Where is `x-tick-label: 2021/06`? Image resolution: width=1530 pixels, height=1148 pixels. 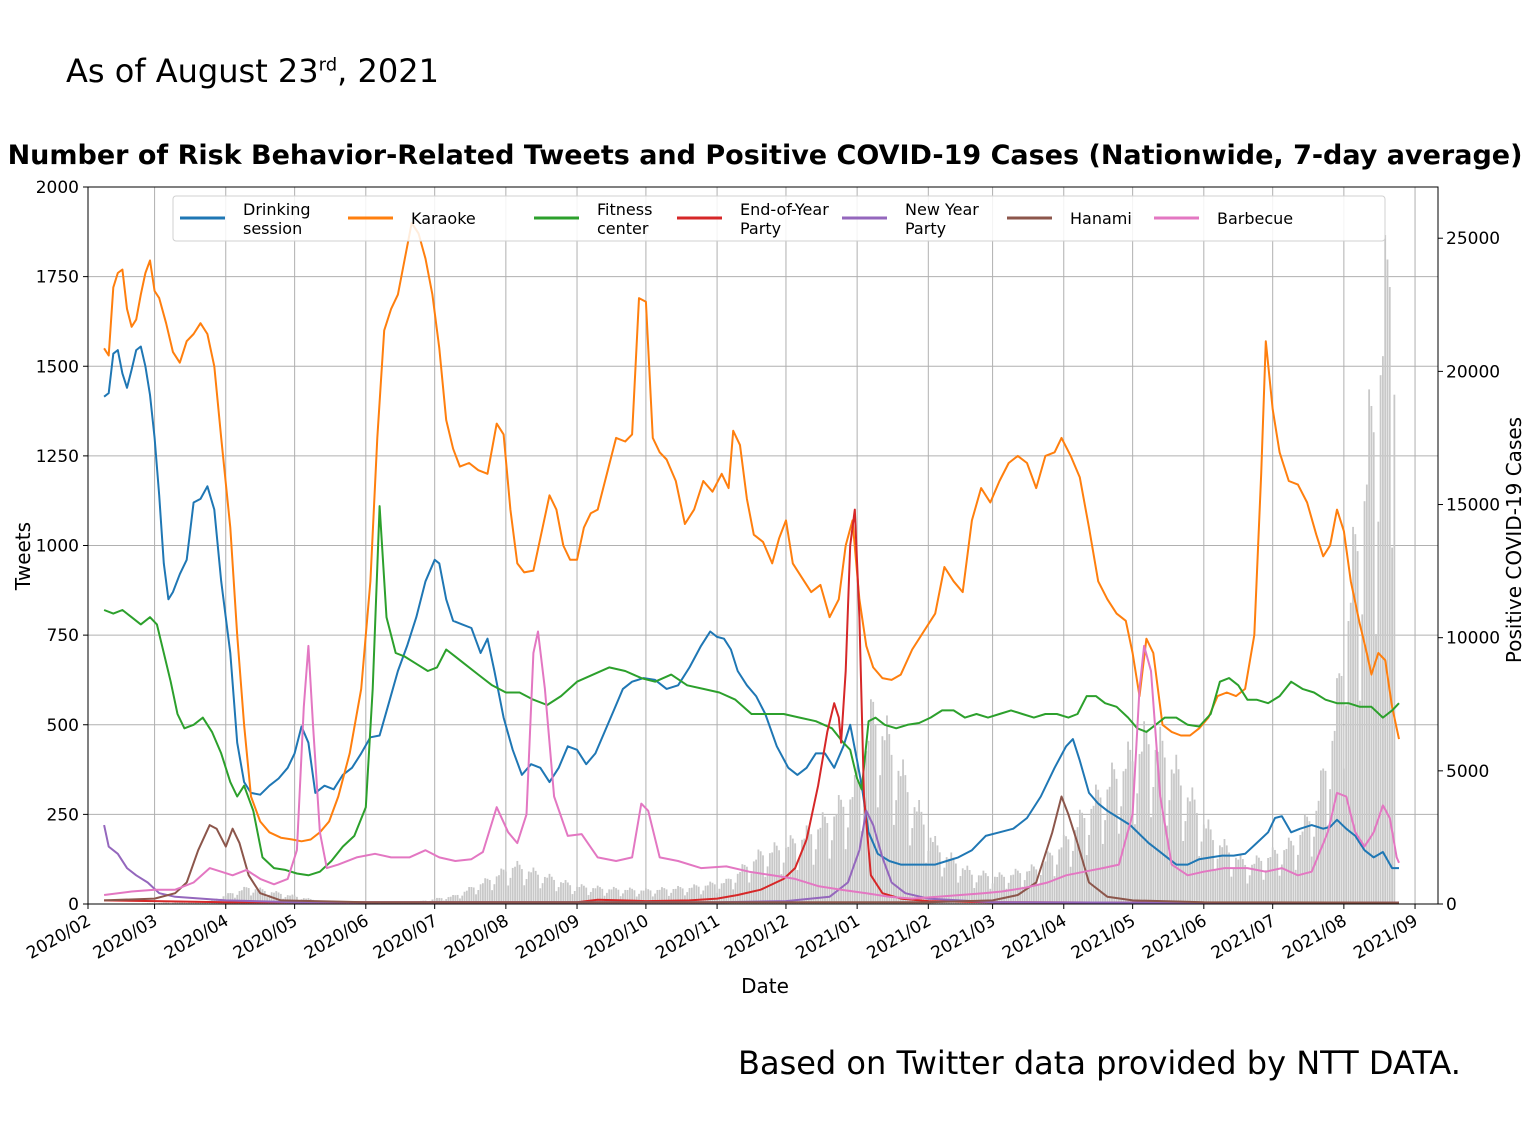 x-tick-label: 2021/06 is located at coordinates (1174, 937).